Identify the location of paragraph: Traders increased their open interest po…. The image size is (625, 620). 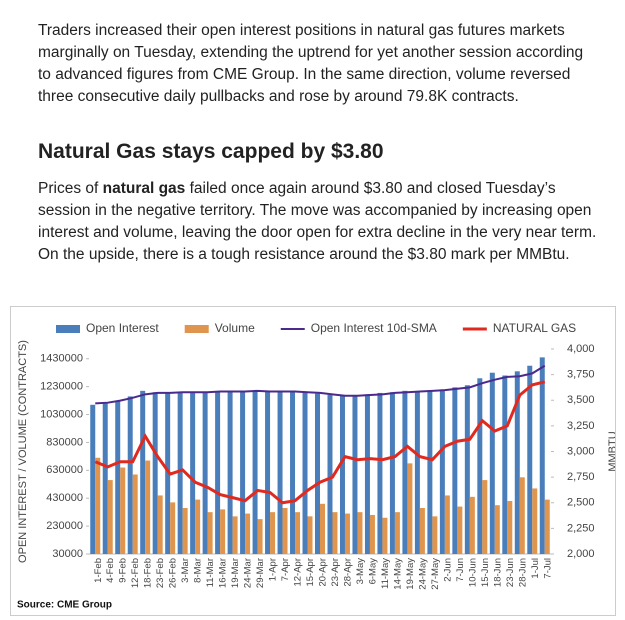
(311, 63).